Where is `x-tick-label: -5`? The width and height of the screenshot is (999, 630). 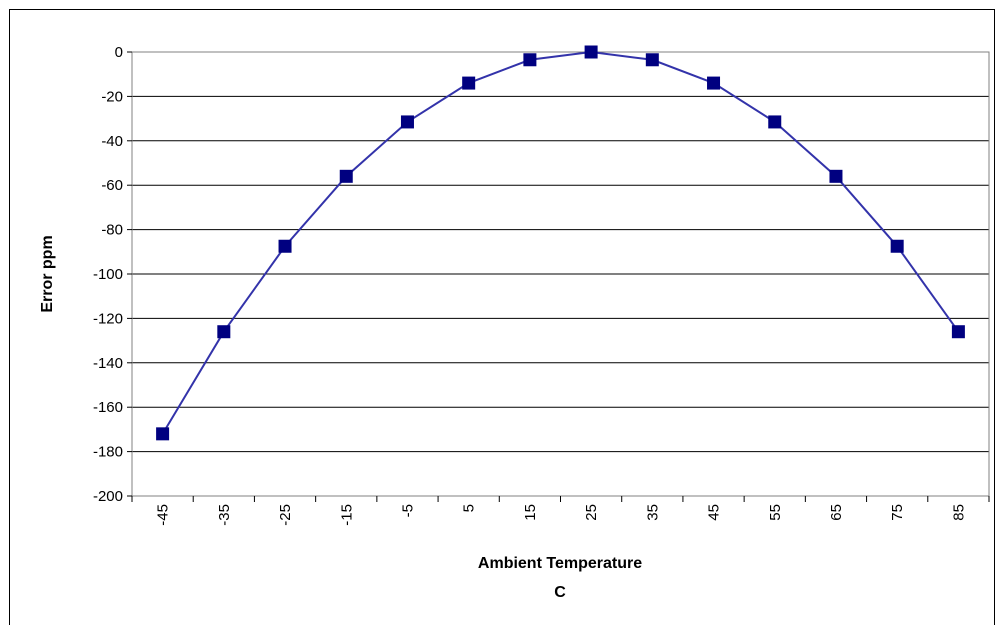 x-tick-label: -5 is located at coordinates (407, 510).